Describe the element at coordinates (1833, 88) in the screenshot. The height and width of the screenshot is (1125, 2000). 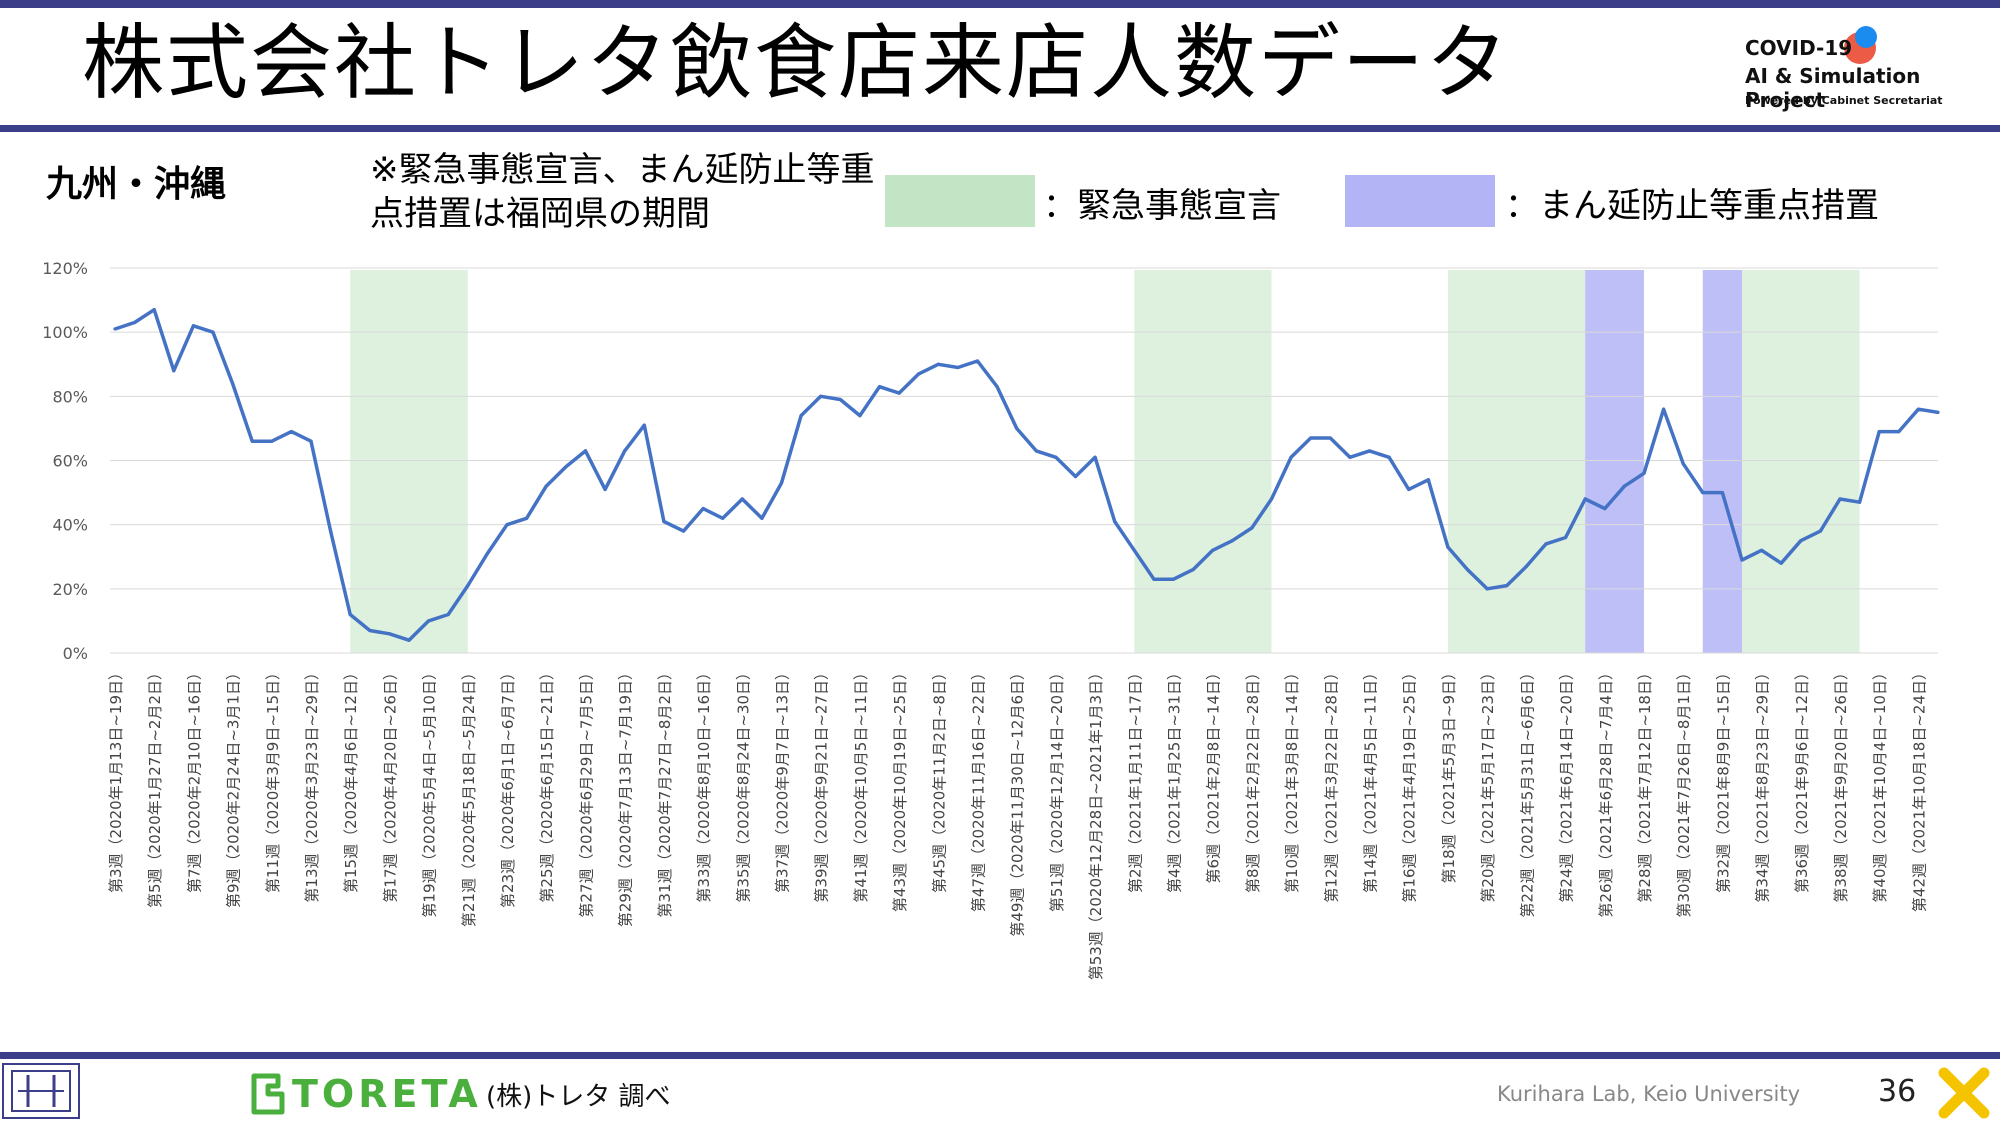
I see `logo-line2: AI & Simulation Project` at that location.